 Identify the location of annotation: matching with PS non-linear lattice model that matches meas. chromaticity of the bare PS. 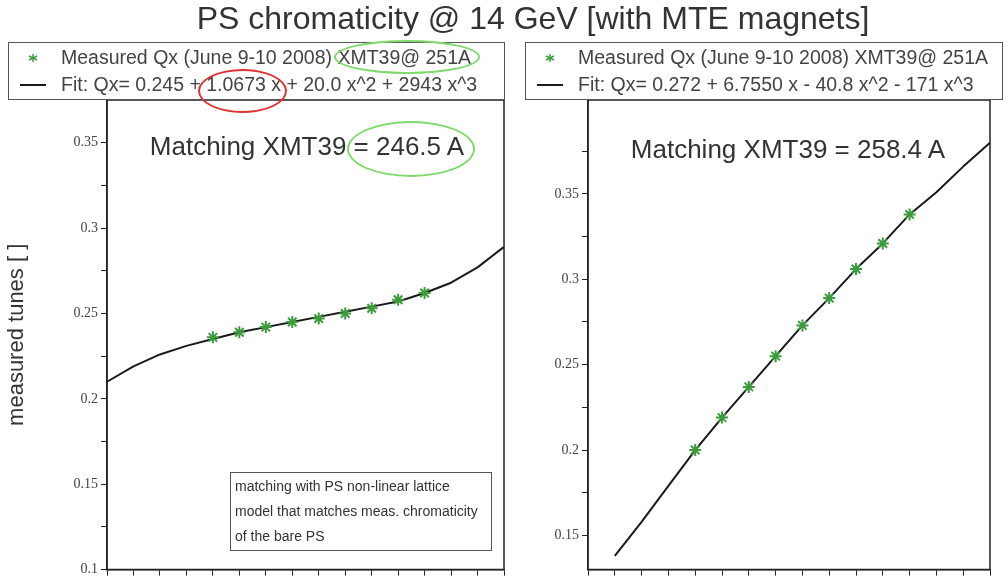
(361, 511).